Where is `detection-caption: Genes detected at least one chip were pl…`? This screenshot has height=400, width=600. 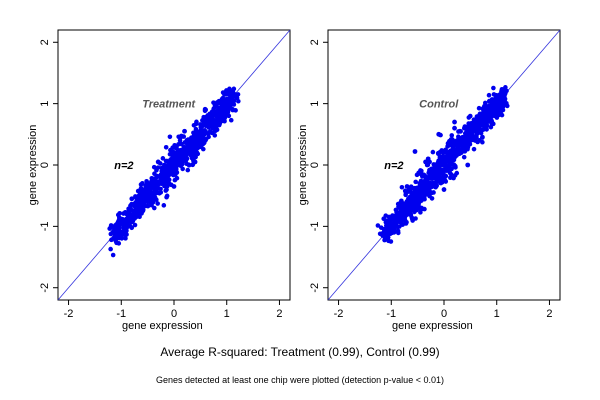 detection-caption: Genes detected at least one chip were pl… is located at coordinates (300, 380).